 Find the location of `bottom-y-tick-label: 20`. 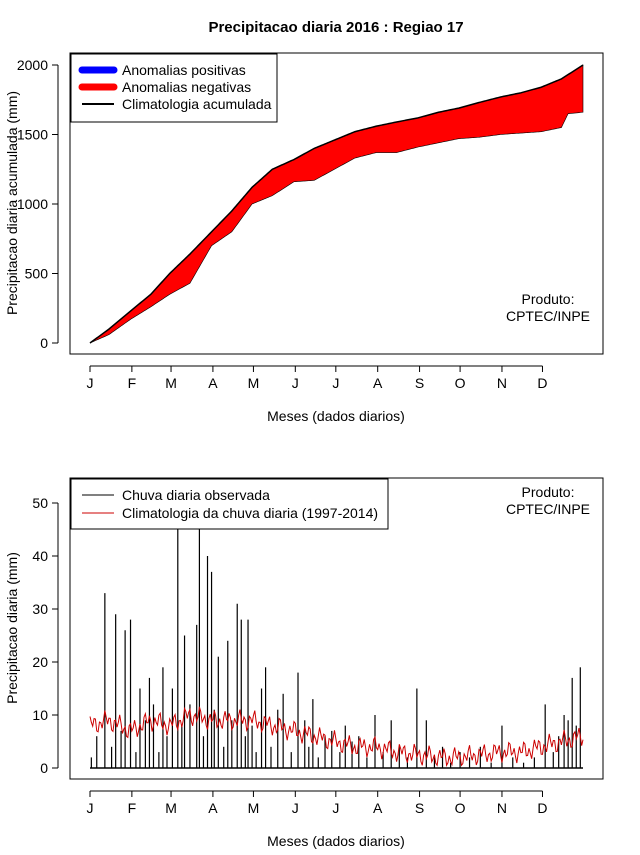

bottom-y-tick-label: 20 is located at coordinates (40, 662).